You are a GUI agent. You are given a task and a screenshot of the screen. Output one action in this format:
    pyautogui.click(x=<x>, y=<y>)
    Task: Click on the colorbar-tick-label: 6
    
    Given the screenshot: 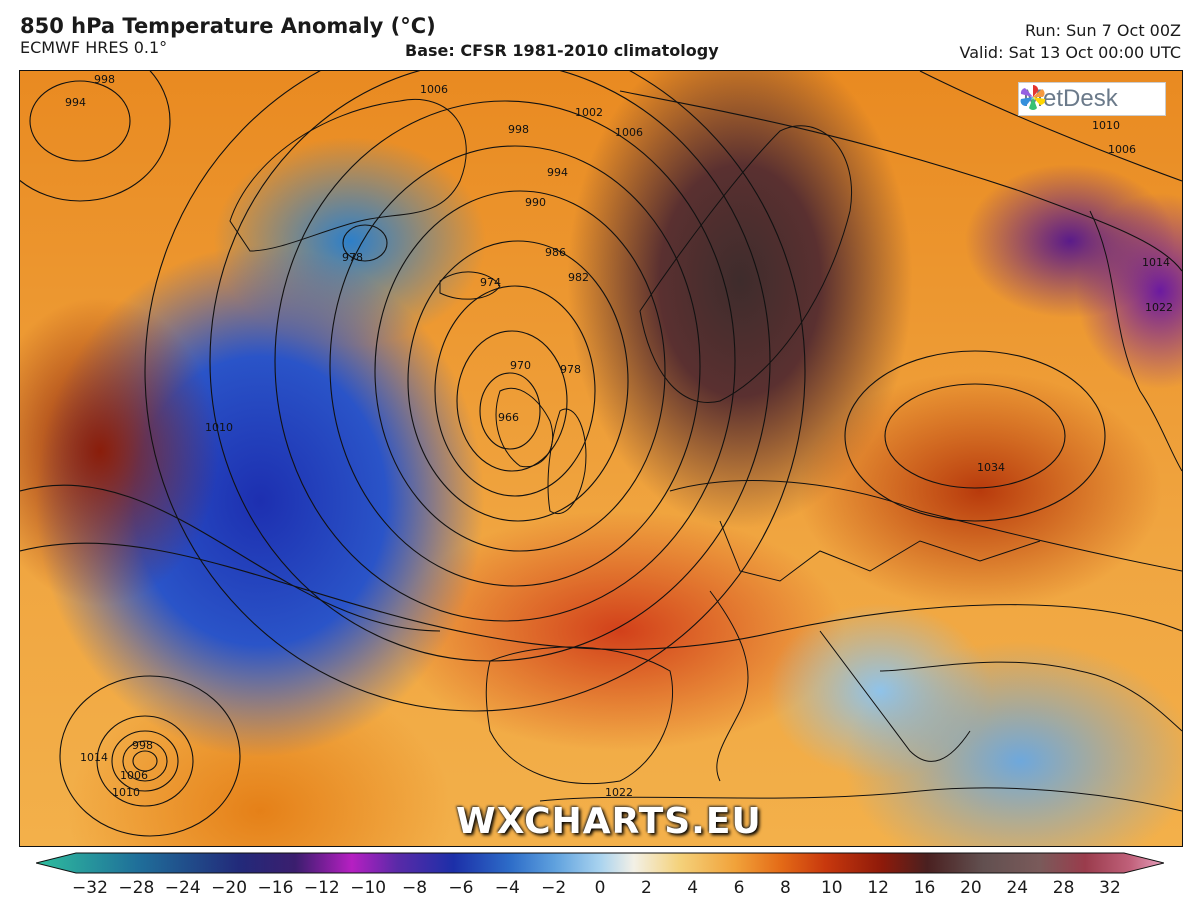 What is the action you would take?
    pyautogui.click(x=739, y=888)
    